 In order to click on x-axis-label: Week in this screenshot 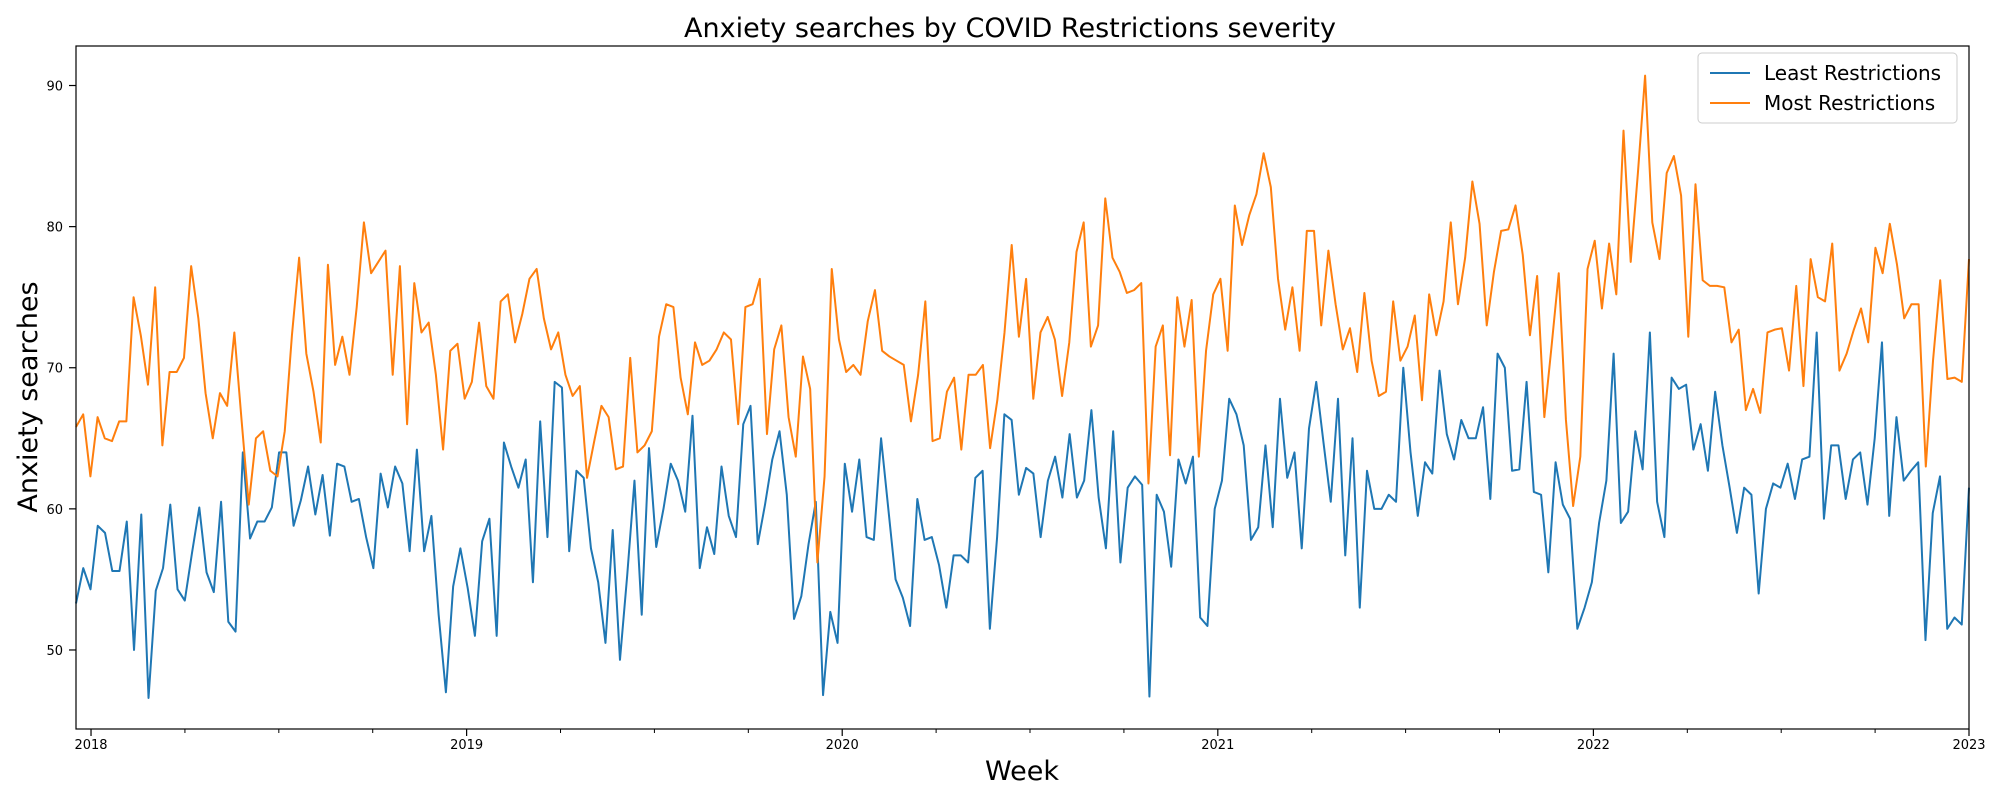, I will do `click(1022, 771)`.